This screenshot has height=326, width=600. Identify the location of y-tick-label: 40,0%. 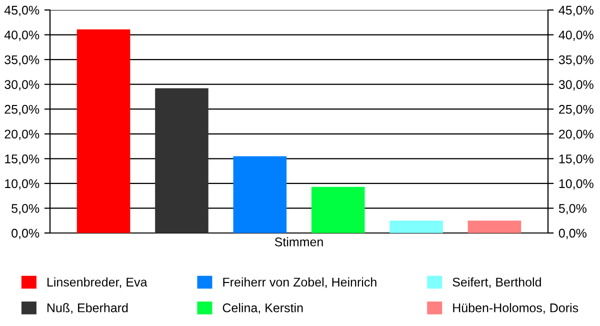
(22, 35).